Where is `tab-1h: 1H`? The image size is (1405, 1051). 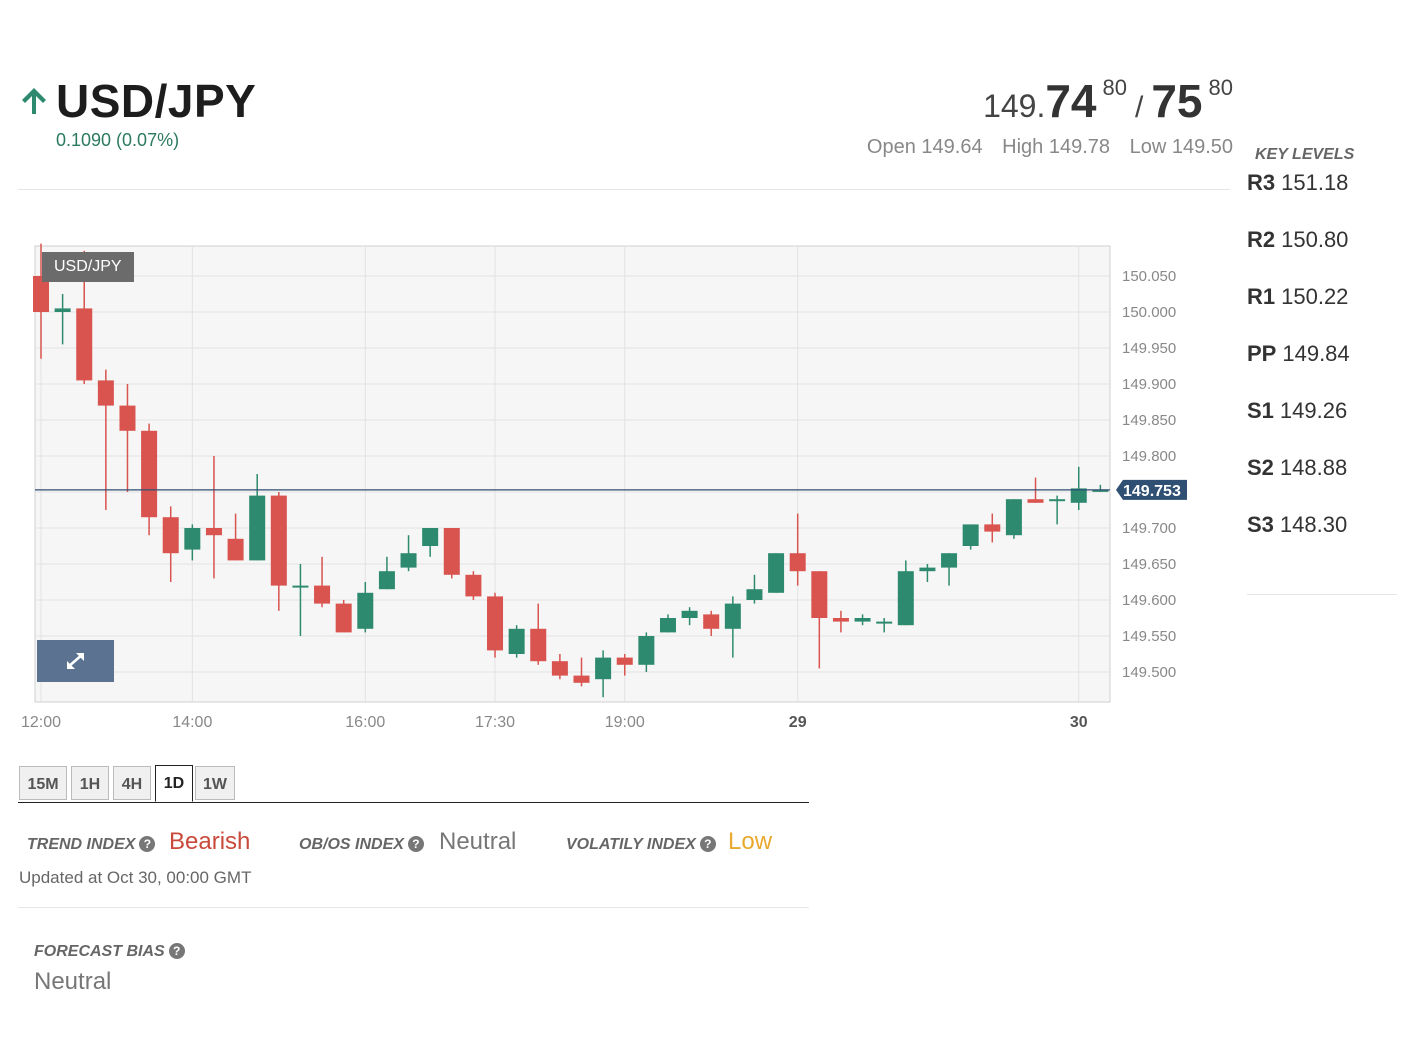 tab-1h: 1H is located at coordinates (90, 783).